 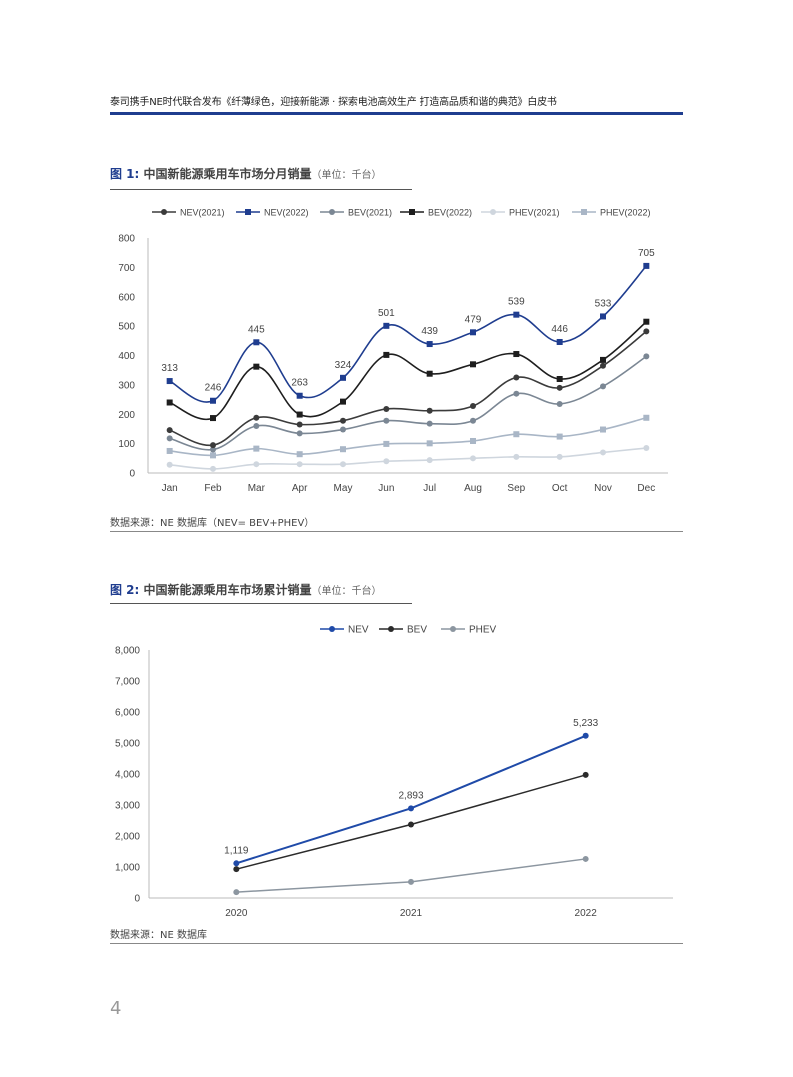 I want to click on y-tick-label: 4,000, so click(x=127, y=775).